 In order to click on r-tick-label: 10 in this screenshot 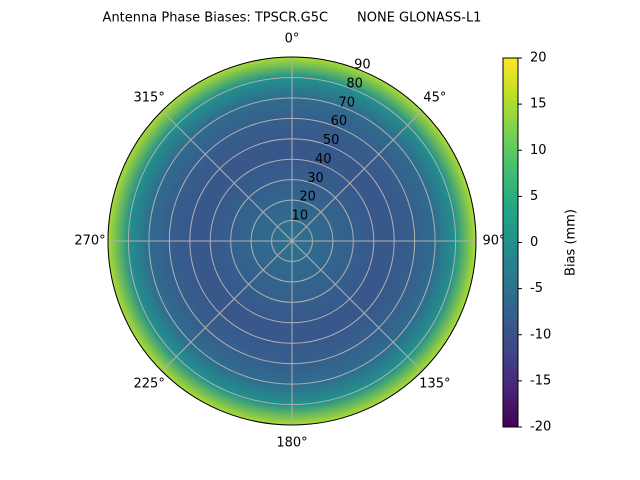, I will do `click(300, 216)`.